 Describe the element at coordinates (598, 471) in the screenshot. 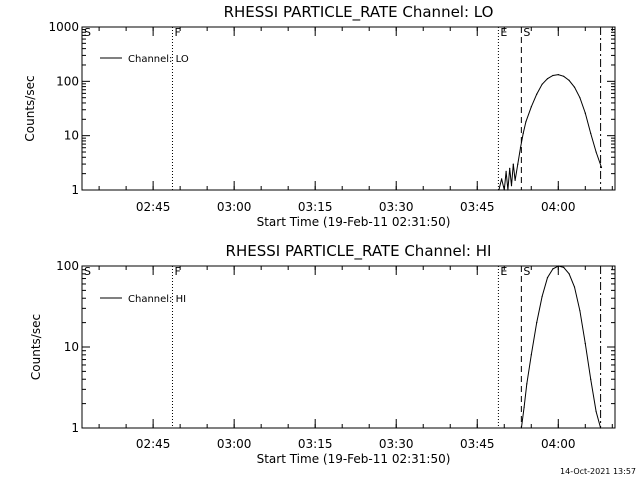

I see `footer-timestamp: 14-Oct-2021 13:57` at that location.